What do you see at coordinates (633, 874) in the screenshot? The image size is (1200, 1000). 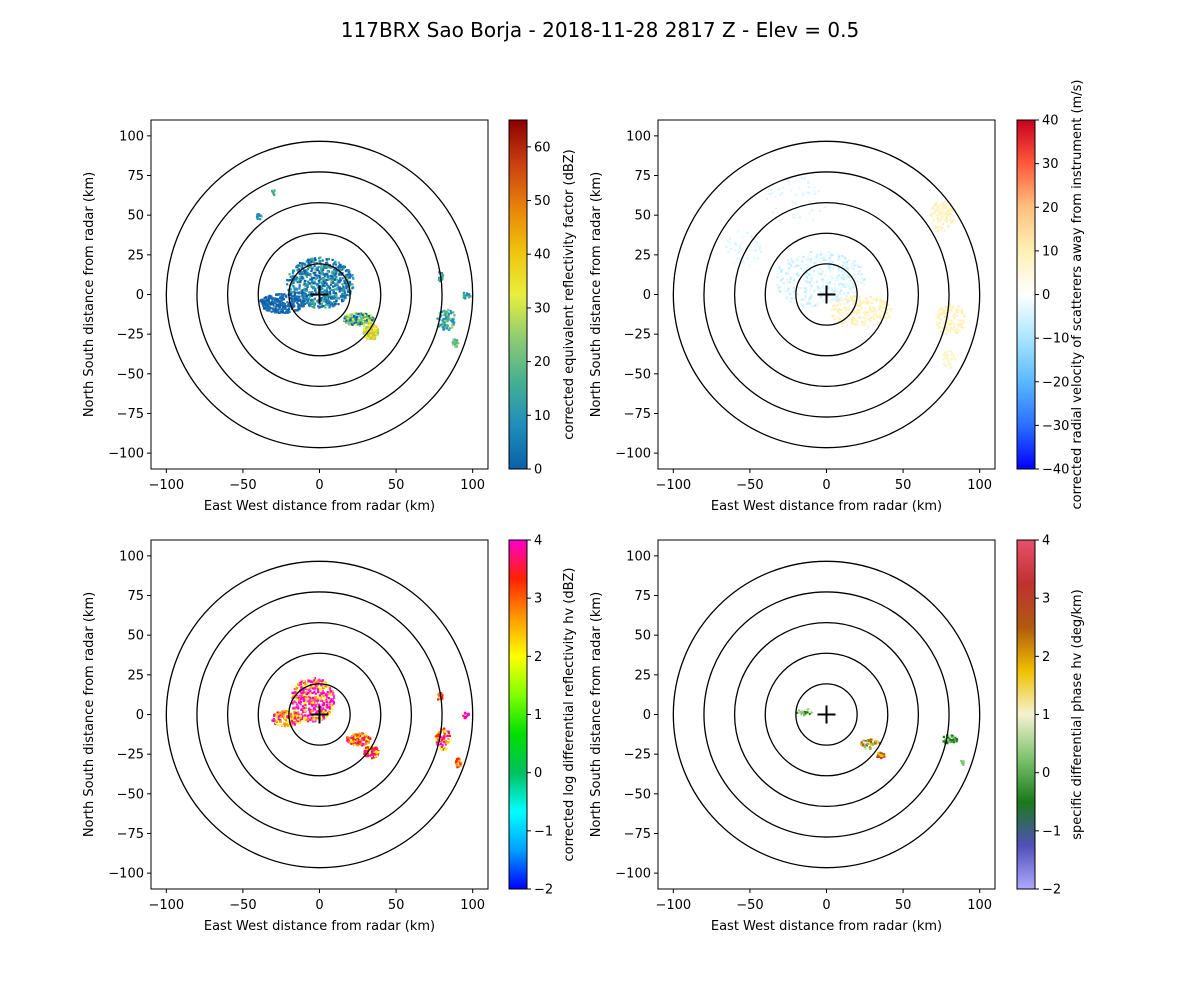 I see `y-tick-label: −100` at bounding box center [633, 874].